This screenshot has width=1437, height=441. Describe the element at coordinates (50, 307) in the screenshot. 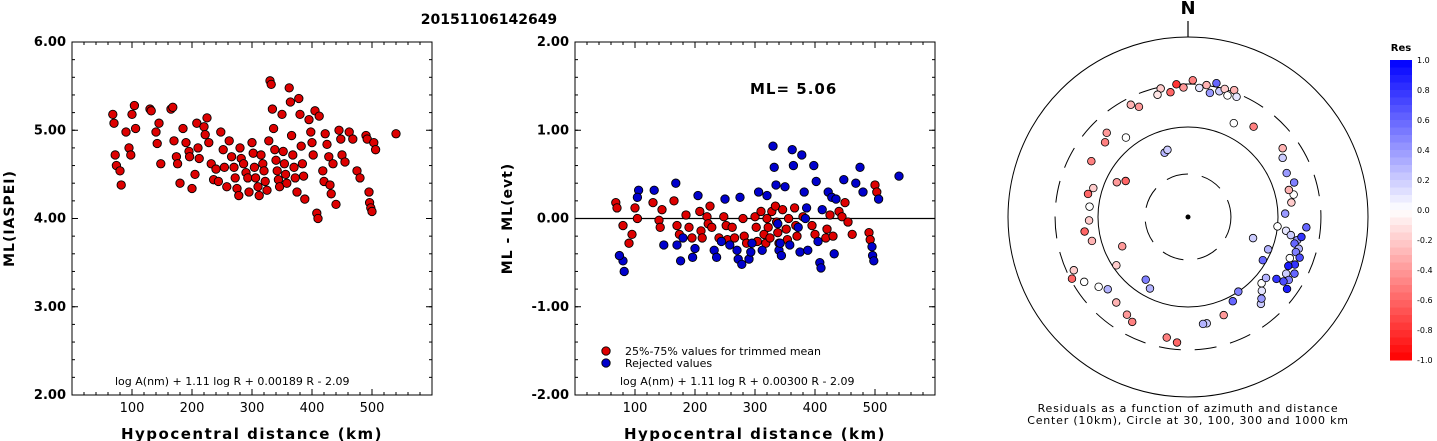

I see `y-tick-label: 3.00` at that location.